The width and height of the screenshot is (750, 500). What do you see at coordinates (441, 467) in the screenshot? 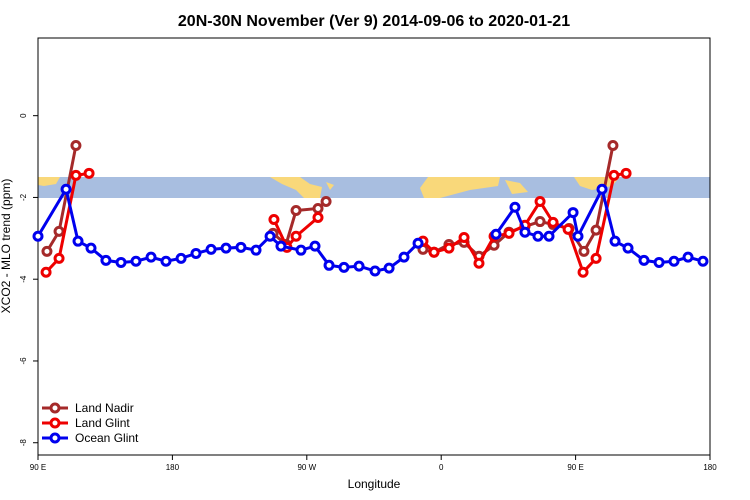
I see `x-tick-label: 0` at bounding box center [441, 467].